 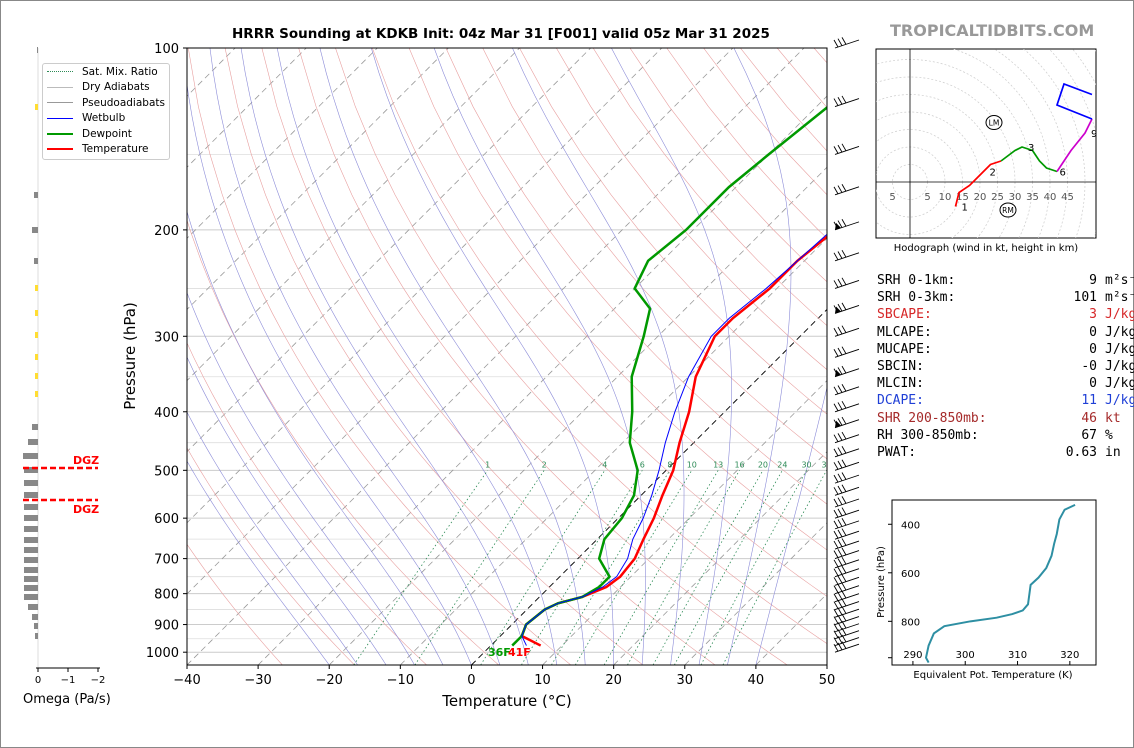 What do you see at coordinates (1005, 383) in the screenshot?
I see `index-row: MLCIN: 0 J/kg` at bounding box center [1005, 383].